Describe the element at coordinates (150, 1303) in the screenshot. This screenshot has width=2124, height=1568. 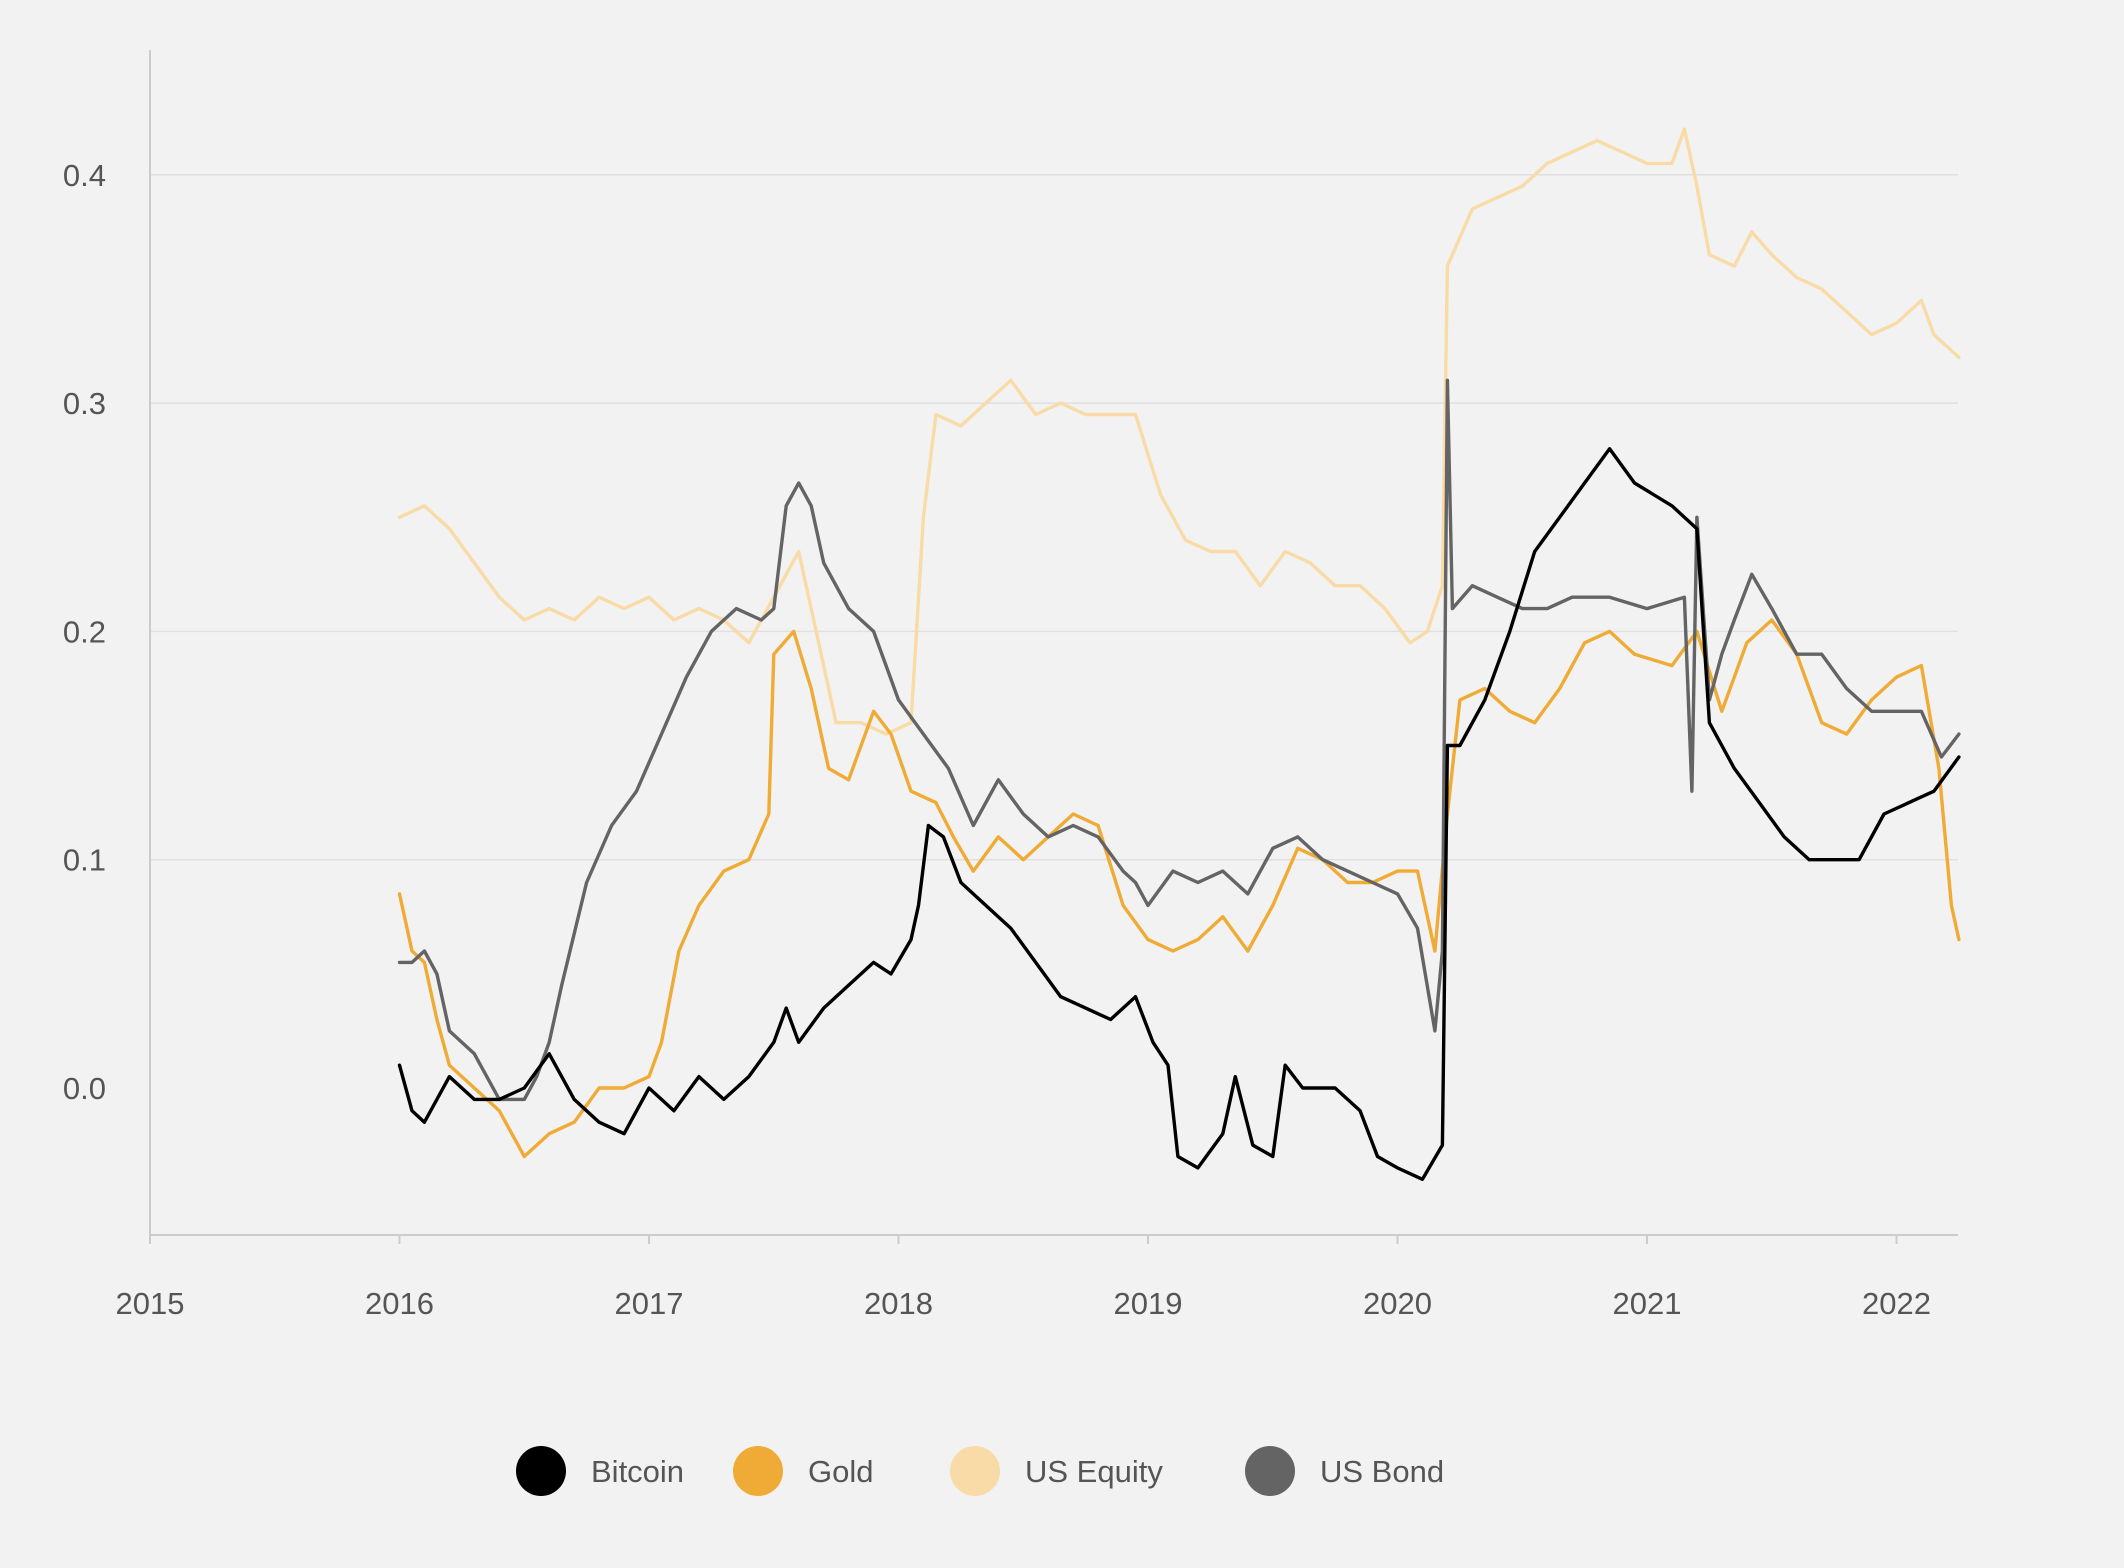
I see `x-tick-label: 2015` at that location.